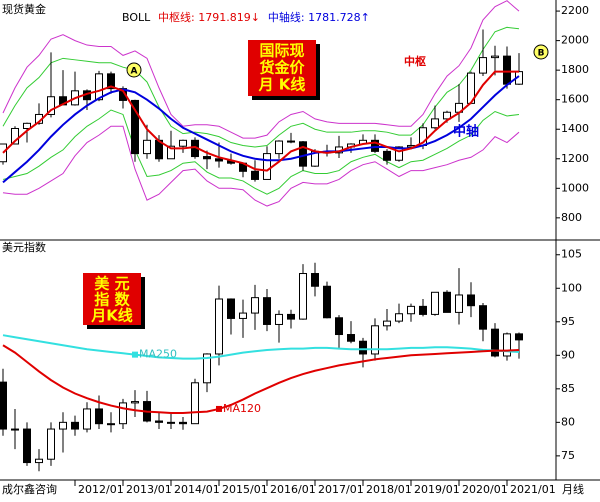  What do you see at coordinates (437, 489) in the screenshot?
I see `x-tick-label: 2019/01` at bounding box center [437, 489].